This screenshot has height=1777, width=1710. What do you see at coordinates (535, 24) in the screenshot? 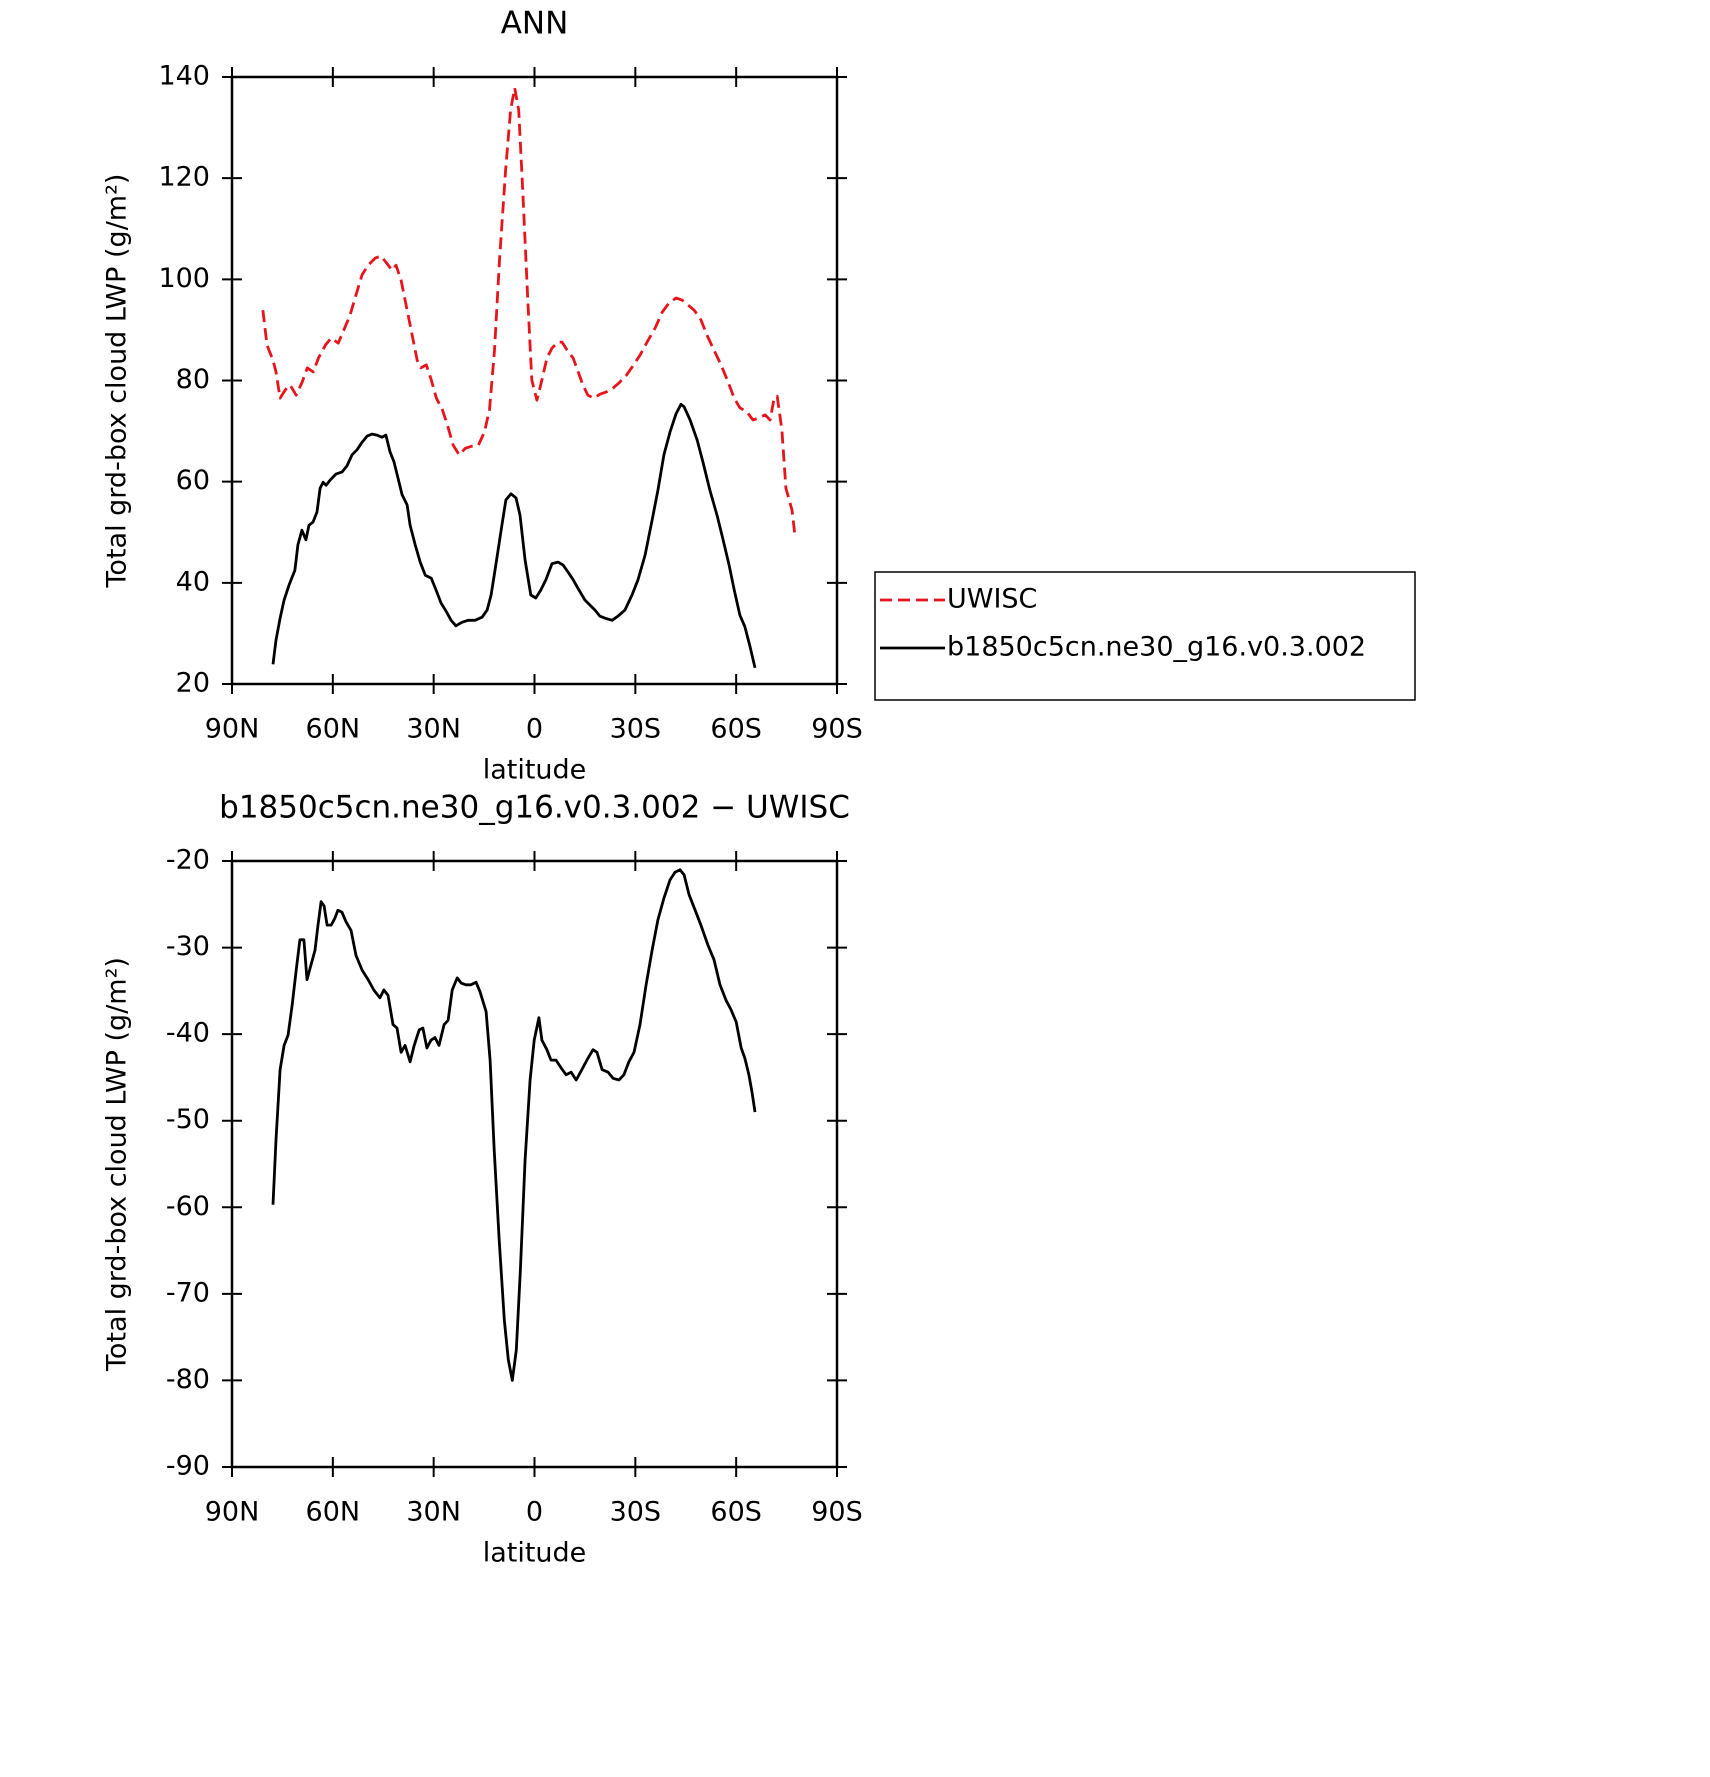
I see `chart-title: ANN` at bounding box center [535, 24].